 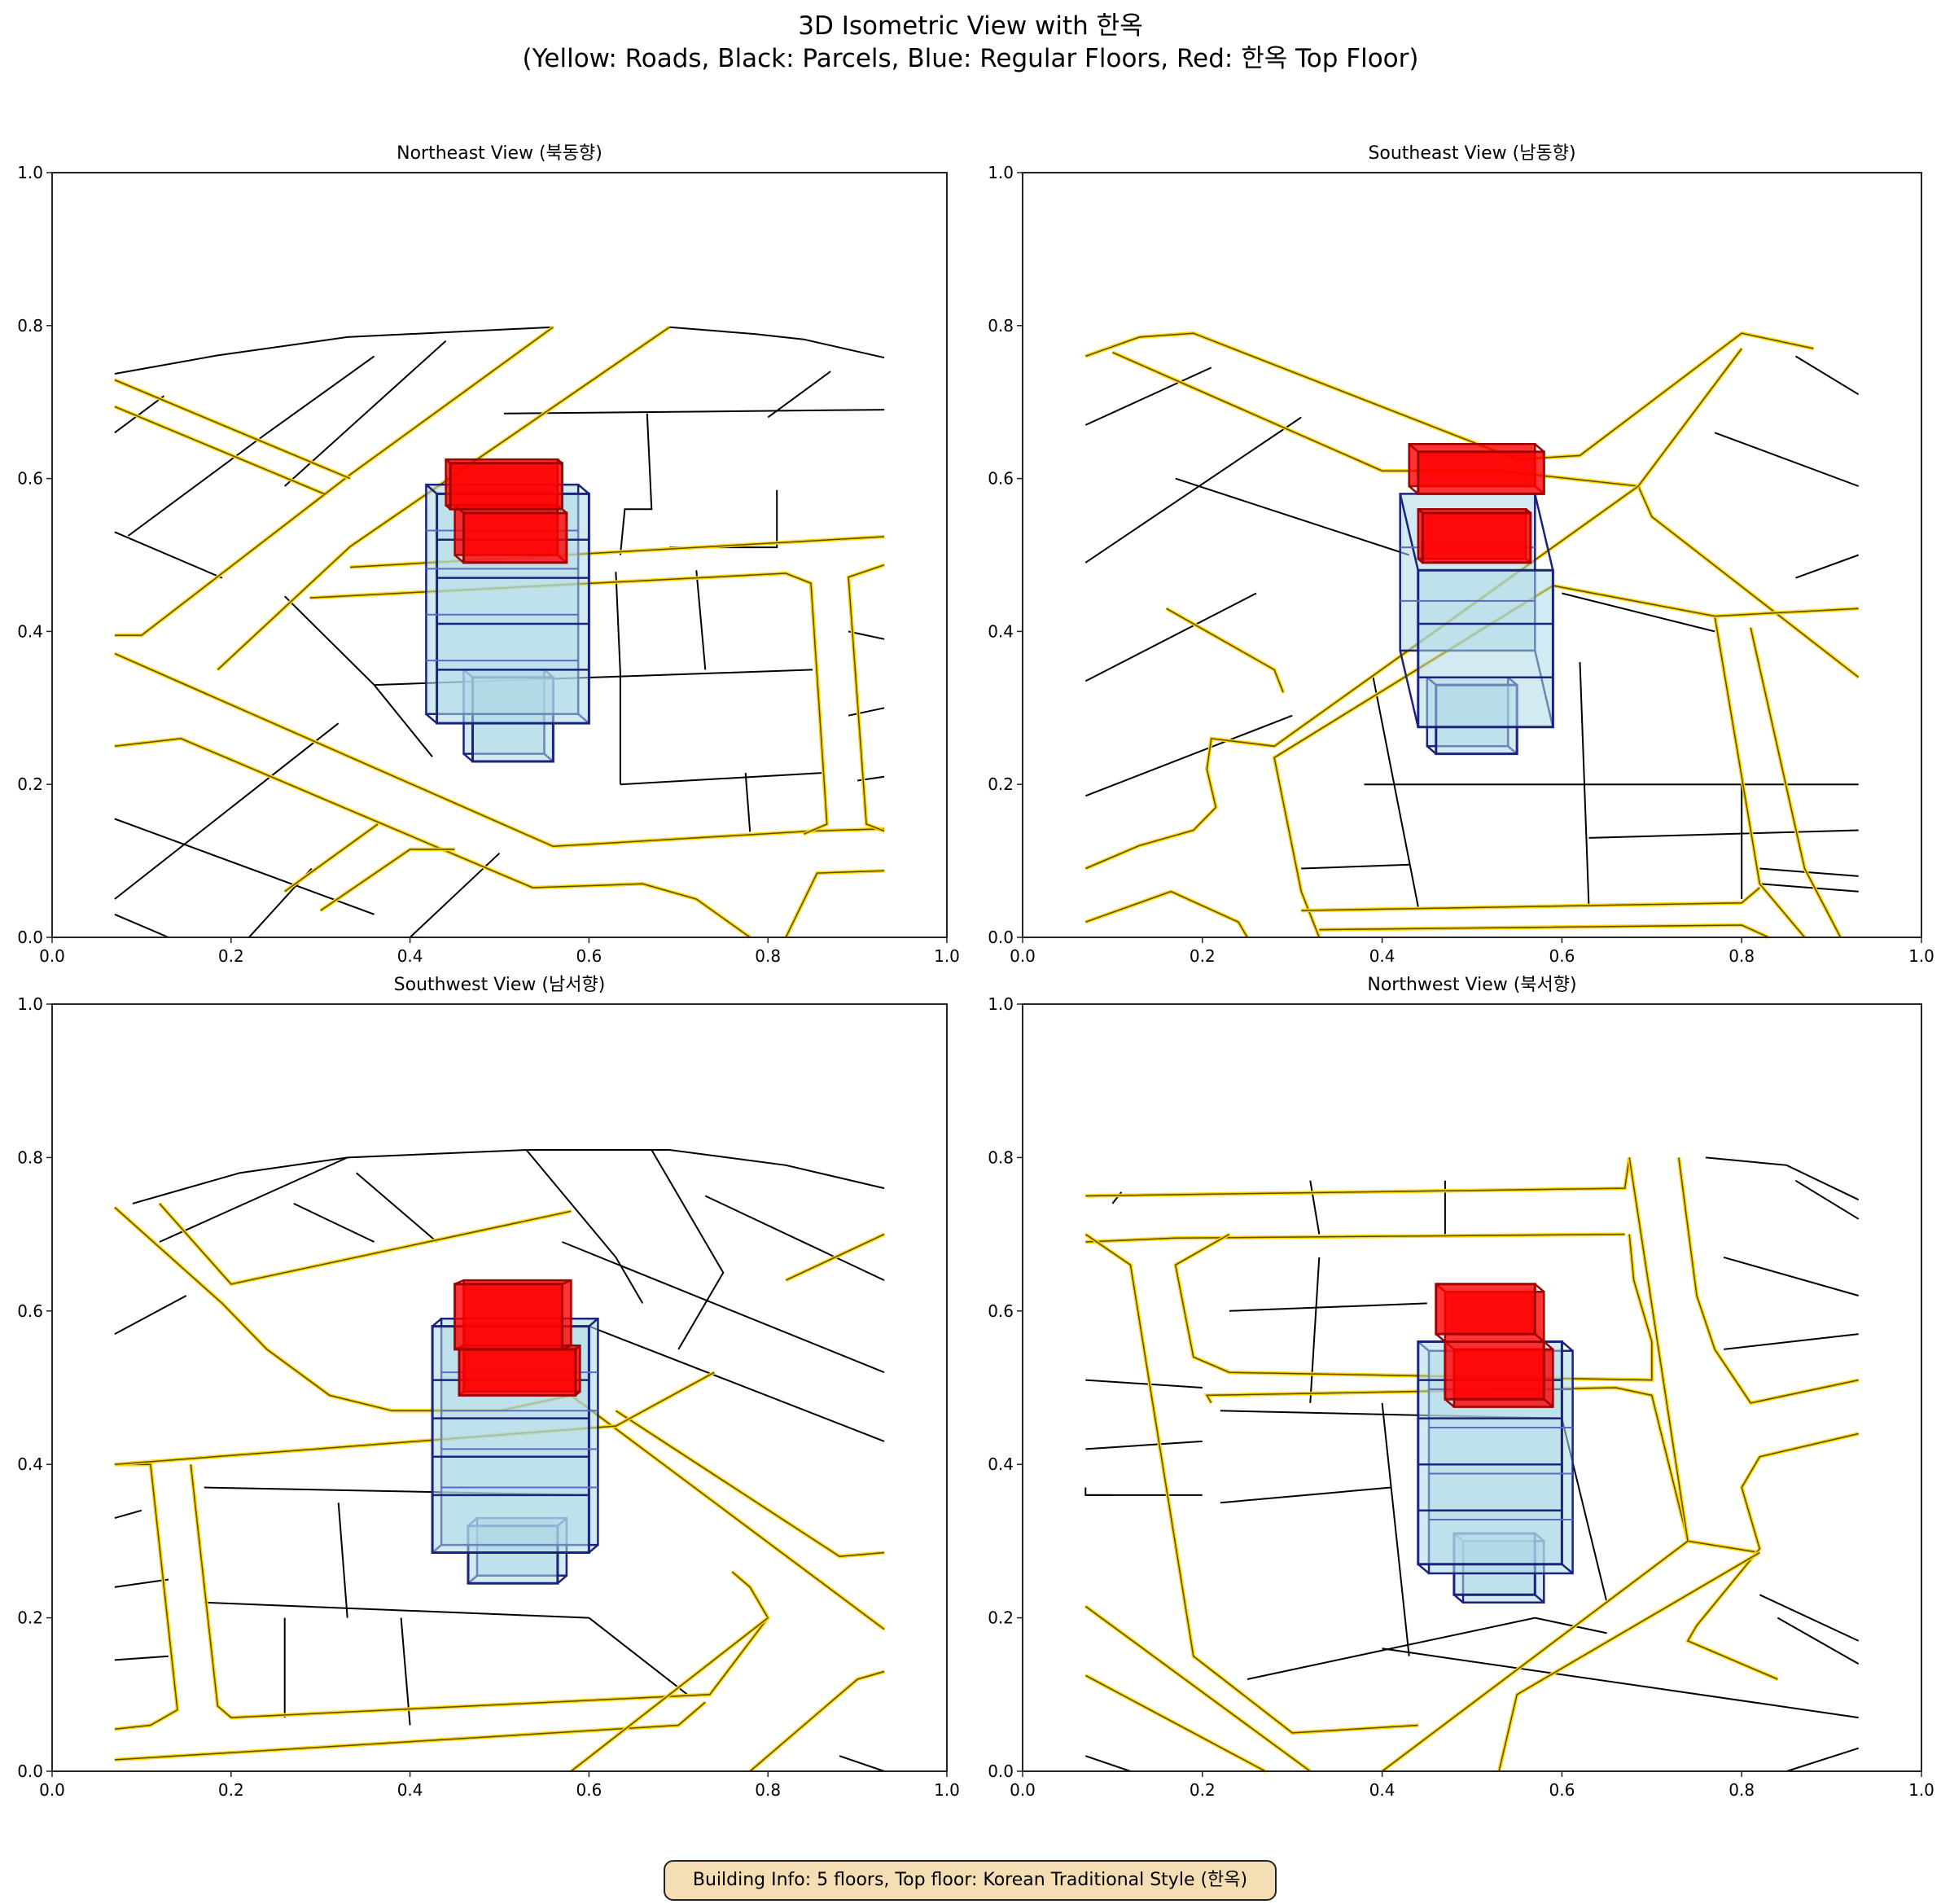 I want to click on y-tick-label: 0.0, so click(x=1001, y=1771).